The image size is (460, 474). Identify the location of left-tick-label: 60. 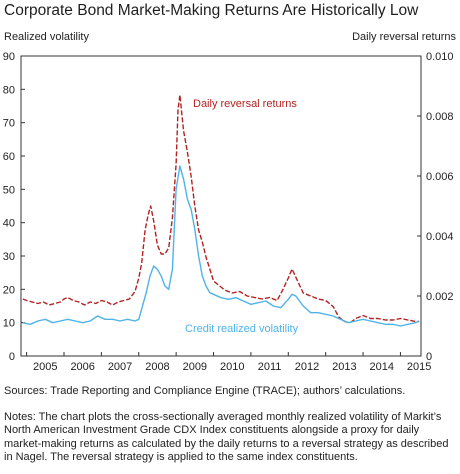
(9, 157).